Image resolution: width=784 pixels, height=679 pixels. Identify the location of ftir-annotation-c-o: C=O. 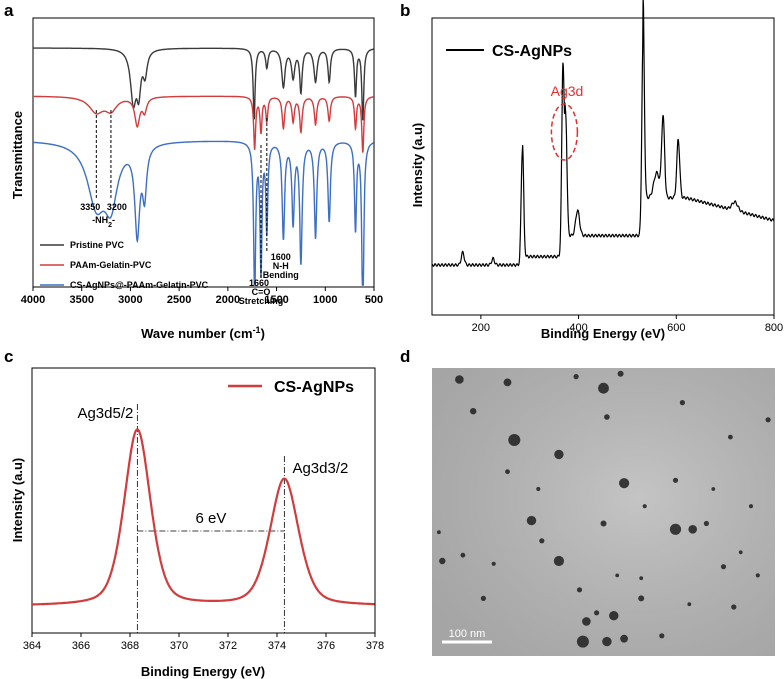
(261, 292).